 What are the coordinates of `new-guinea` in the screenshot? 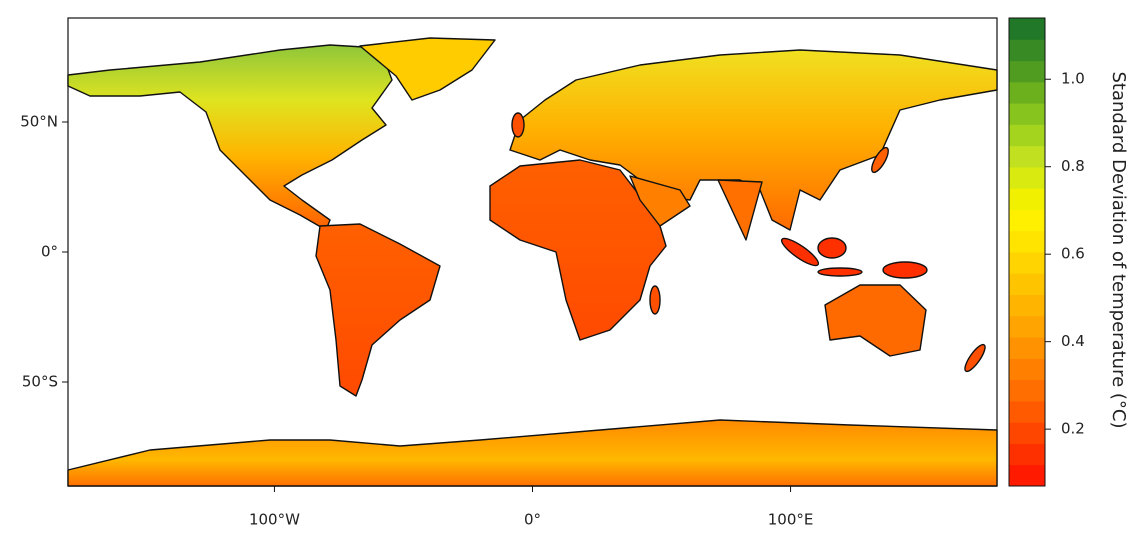 It's located at (905, 270).